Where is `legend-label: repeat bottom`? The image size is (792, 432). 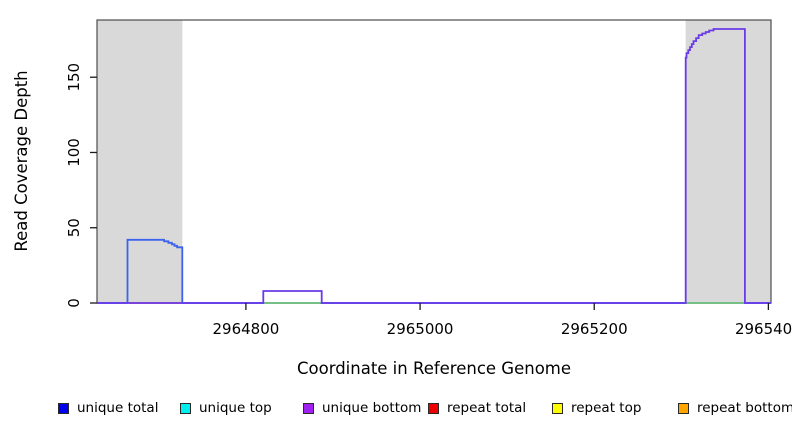
legend-label: repeat bottom is located at coordinates (744, 408).